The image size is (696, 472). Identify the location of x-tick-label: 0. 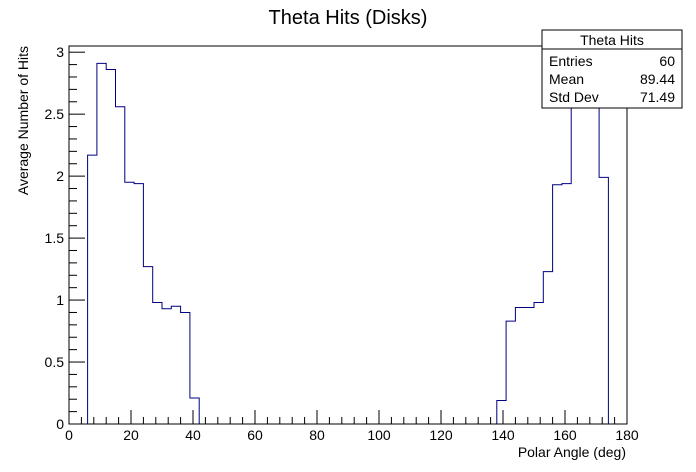
(69, 435).